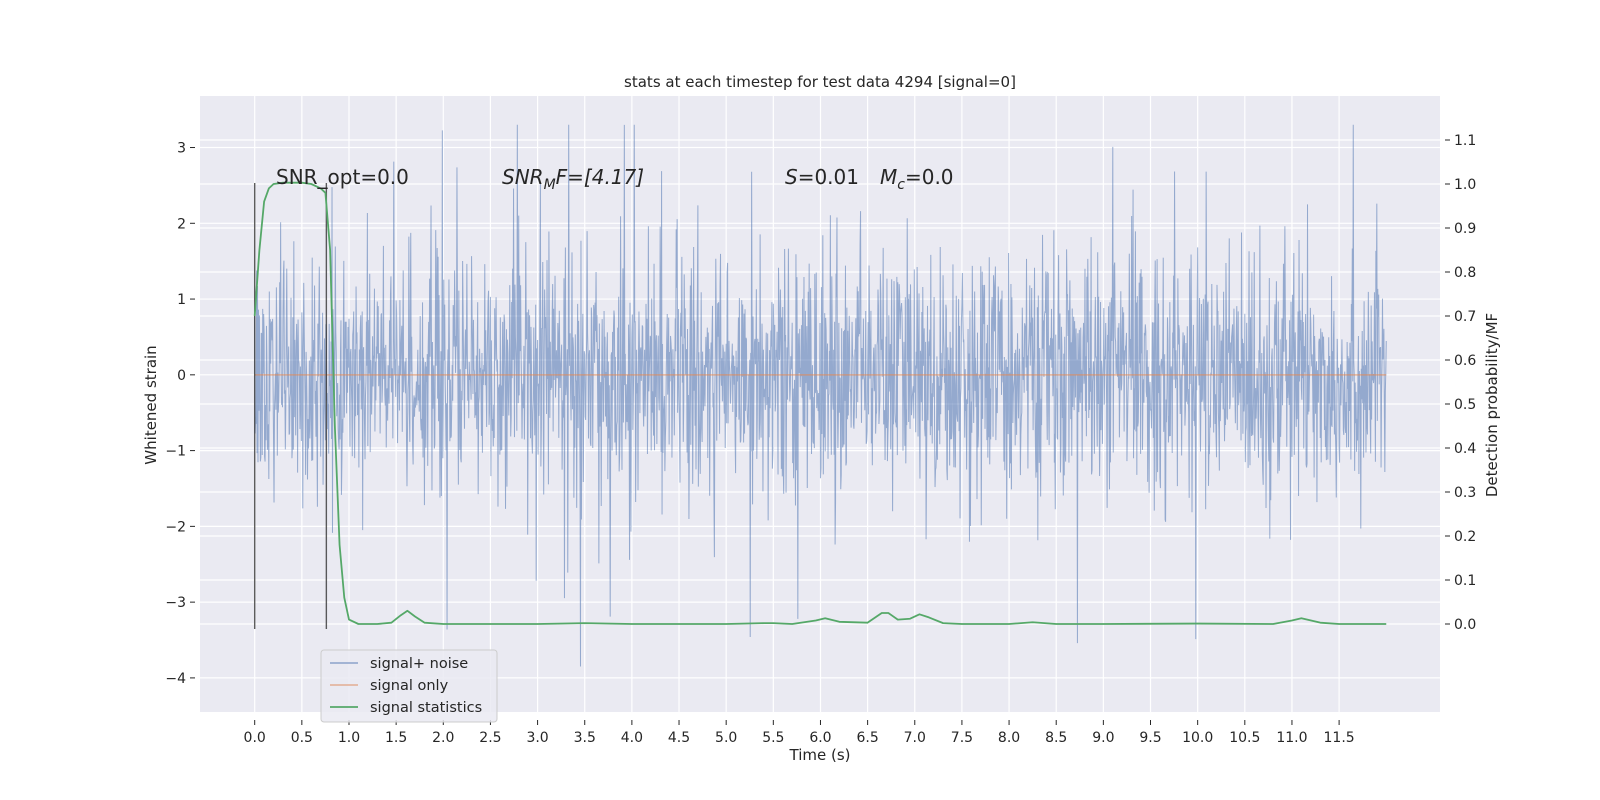 This screenshot has width=1600, height=800. I want to click on x-axis-label: Time (s), so click(820, 755).